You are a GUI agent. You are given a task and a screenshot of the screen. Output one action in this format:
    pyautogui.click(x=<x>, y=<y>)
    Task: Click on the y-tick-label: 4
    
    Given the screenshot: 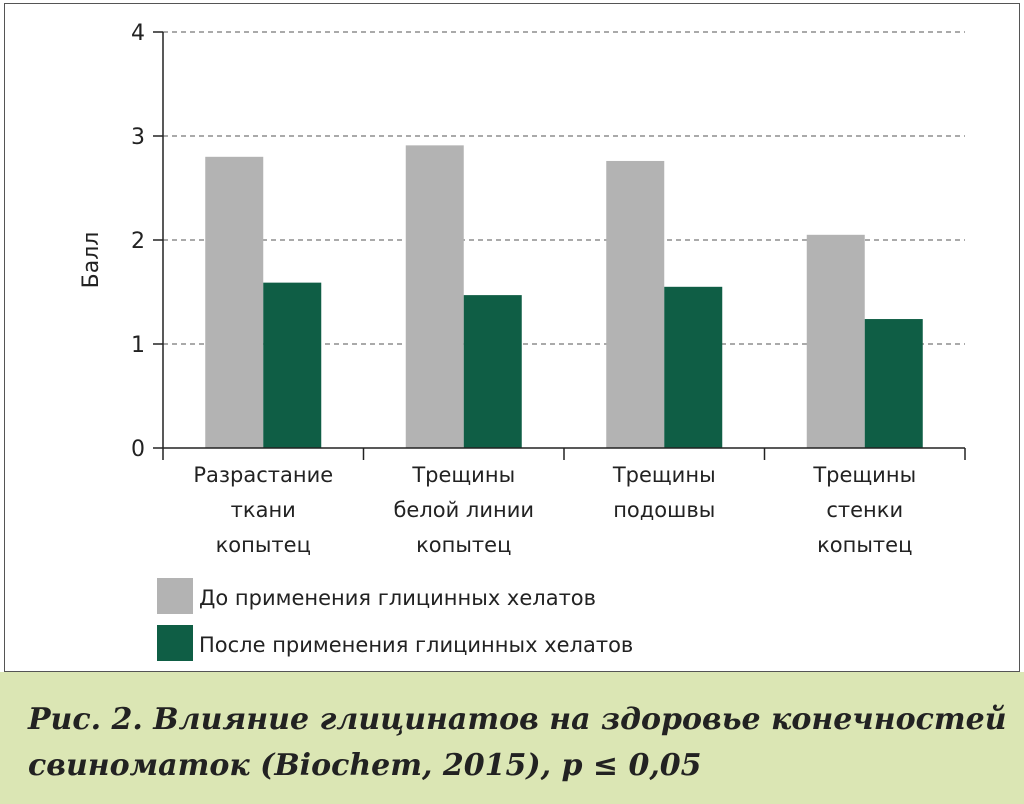 What is the action you would take?
    pyautogui.click(x=138, y=33)
    